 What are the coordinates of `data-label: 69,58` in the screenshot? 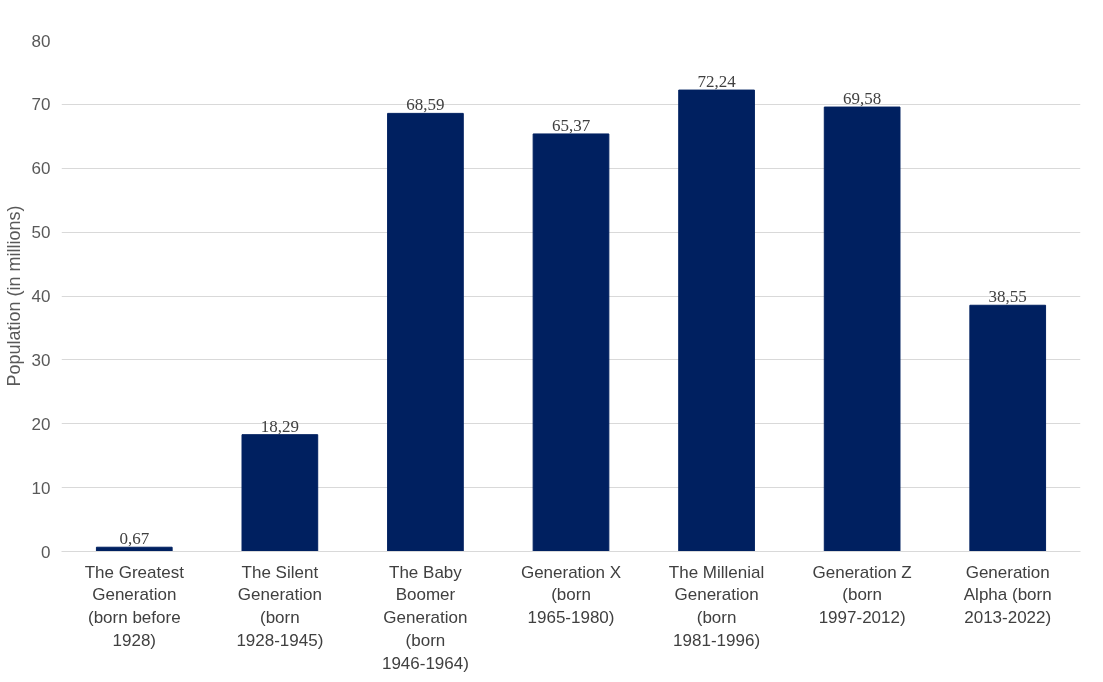 It's located at (862, 99).